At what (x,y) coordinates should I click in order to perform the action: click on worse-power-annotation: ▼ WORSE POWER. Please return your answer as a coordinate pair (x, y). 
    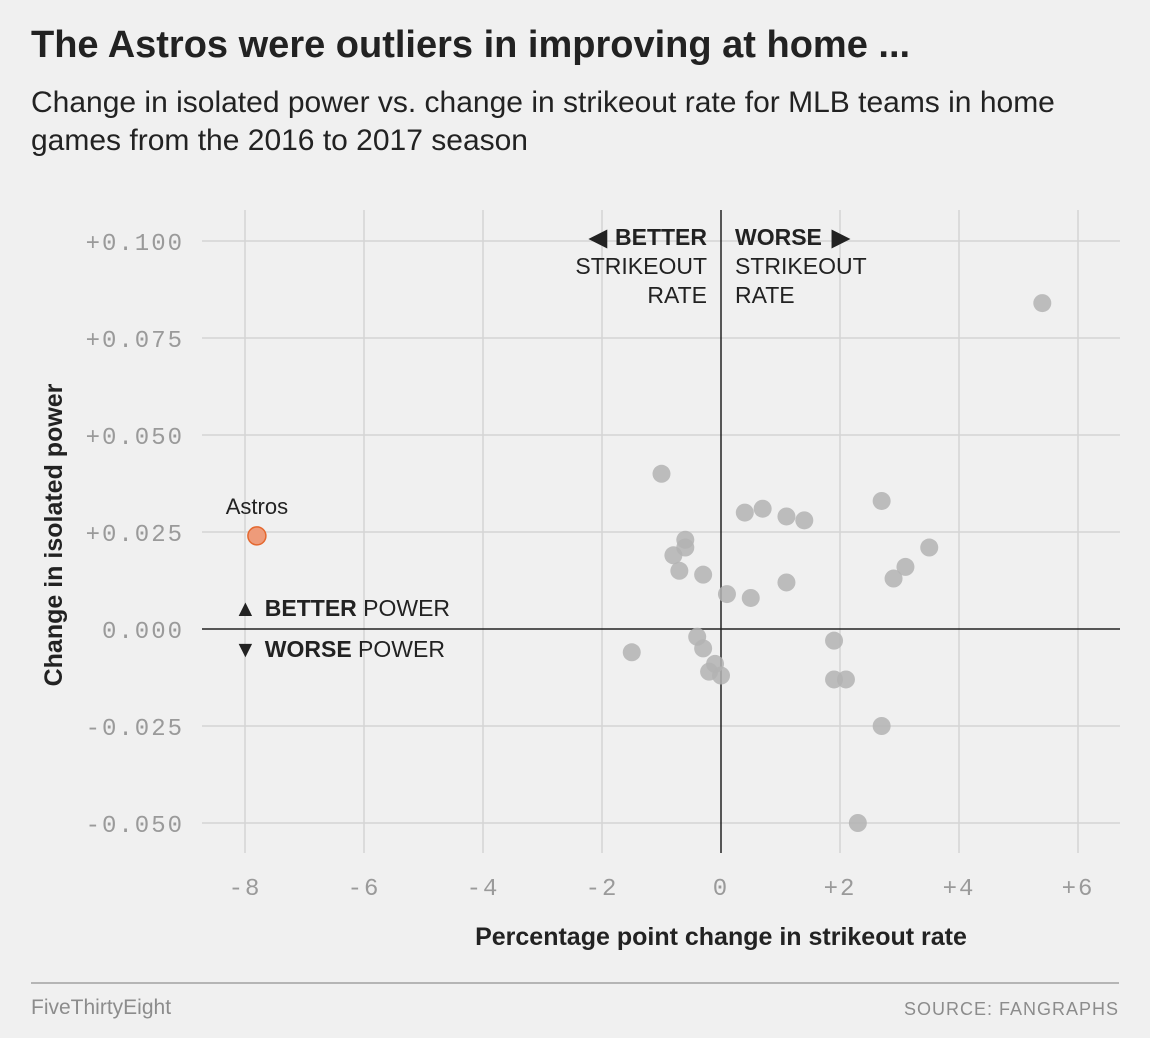
    Looking at the image, I should click on (339, 649).